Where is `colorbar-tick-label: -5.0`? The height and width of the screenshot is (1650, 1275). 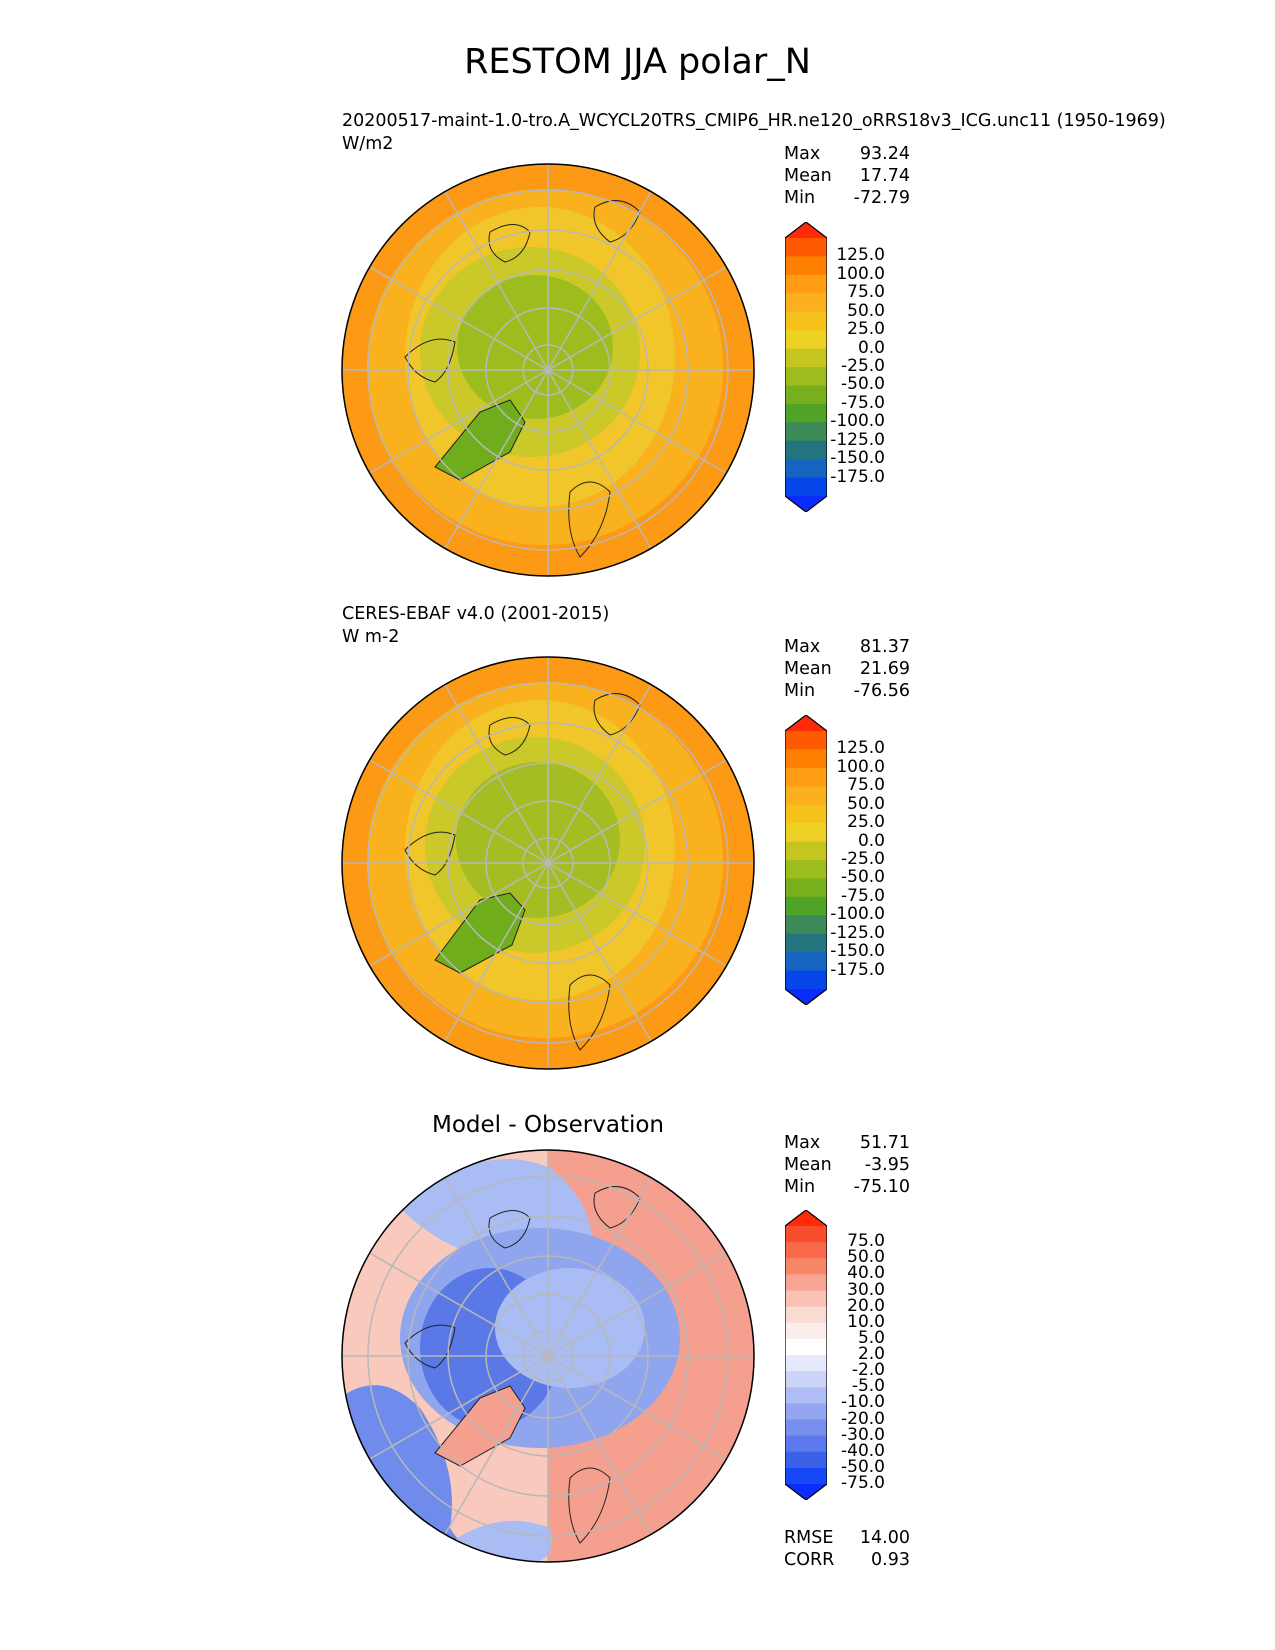
colorbar-tick-label: -5.0 is located at coordinates (868, 1386).